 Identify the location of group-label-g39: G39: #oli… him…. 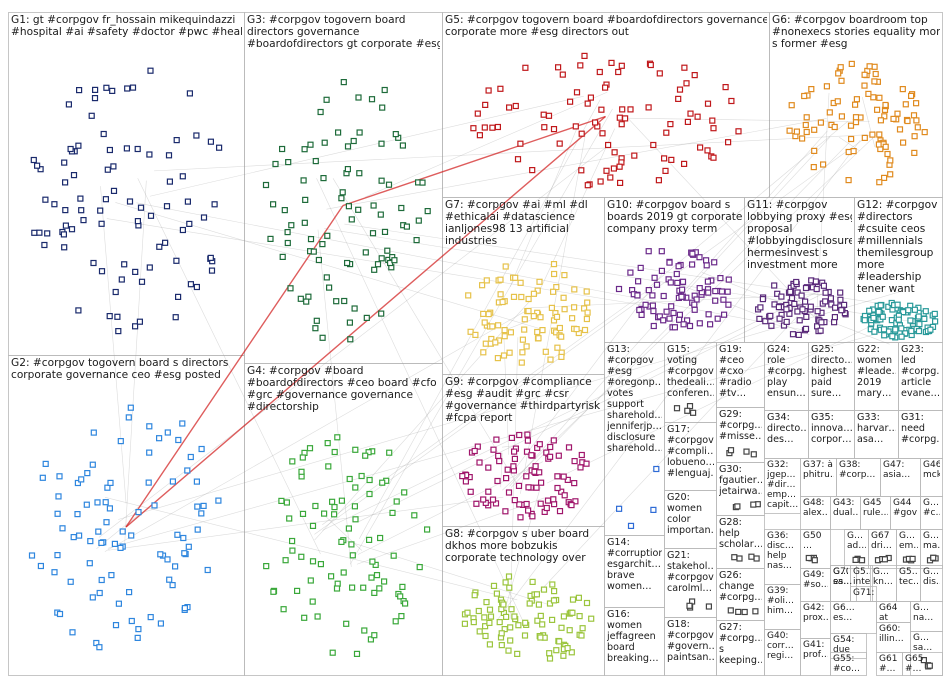
(781, 601).